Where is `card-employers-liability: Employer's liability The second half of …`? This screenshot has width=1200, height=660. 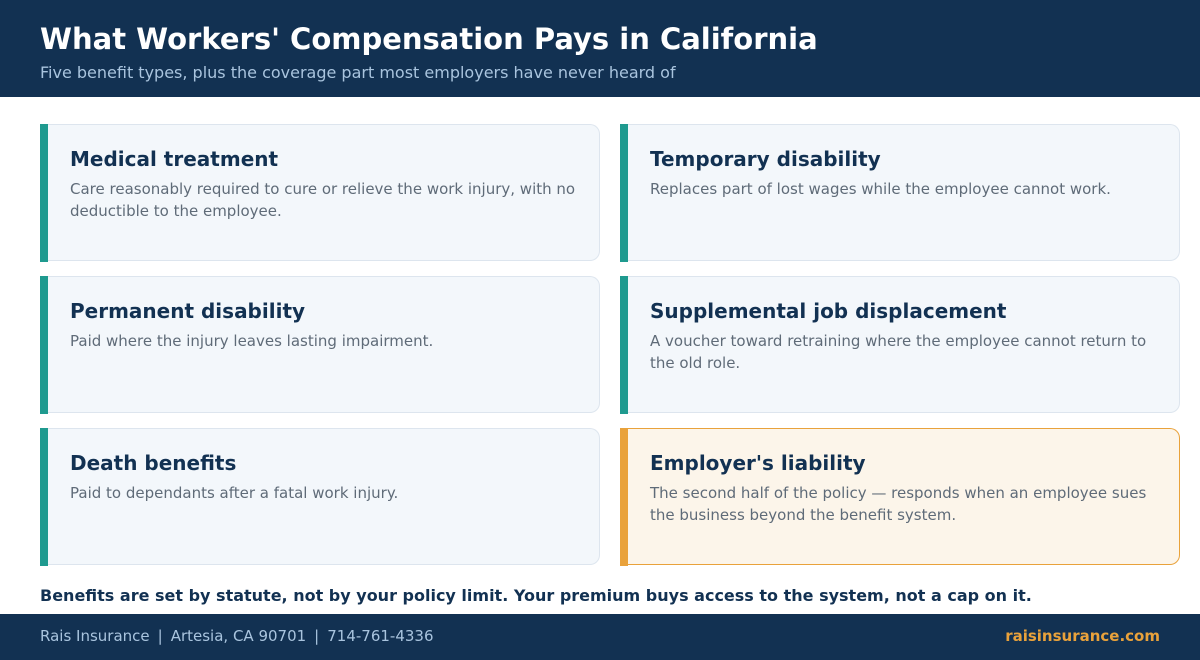 card-employers-liability: Employer's liability The second half of … is located at coordinates (900, 496).